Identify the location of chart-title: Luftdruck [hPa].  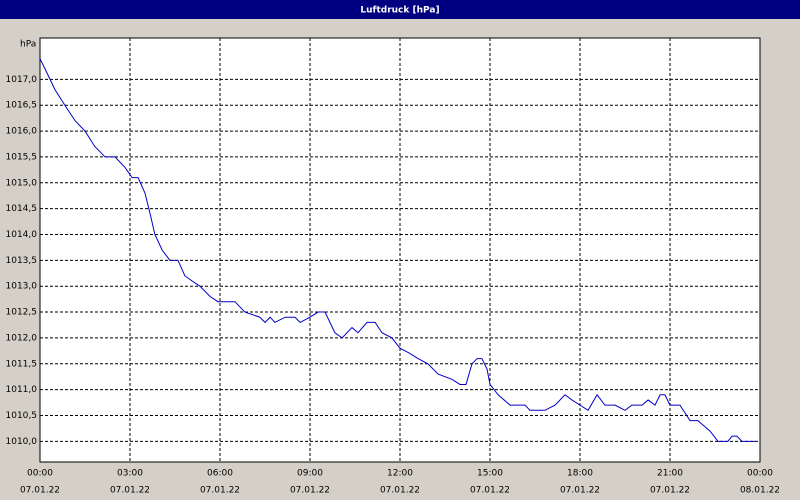
(399, 11).